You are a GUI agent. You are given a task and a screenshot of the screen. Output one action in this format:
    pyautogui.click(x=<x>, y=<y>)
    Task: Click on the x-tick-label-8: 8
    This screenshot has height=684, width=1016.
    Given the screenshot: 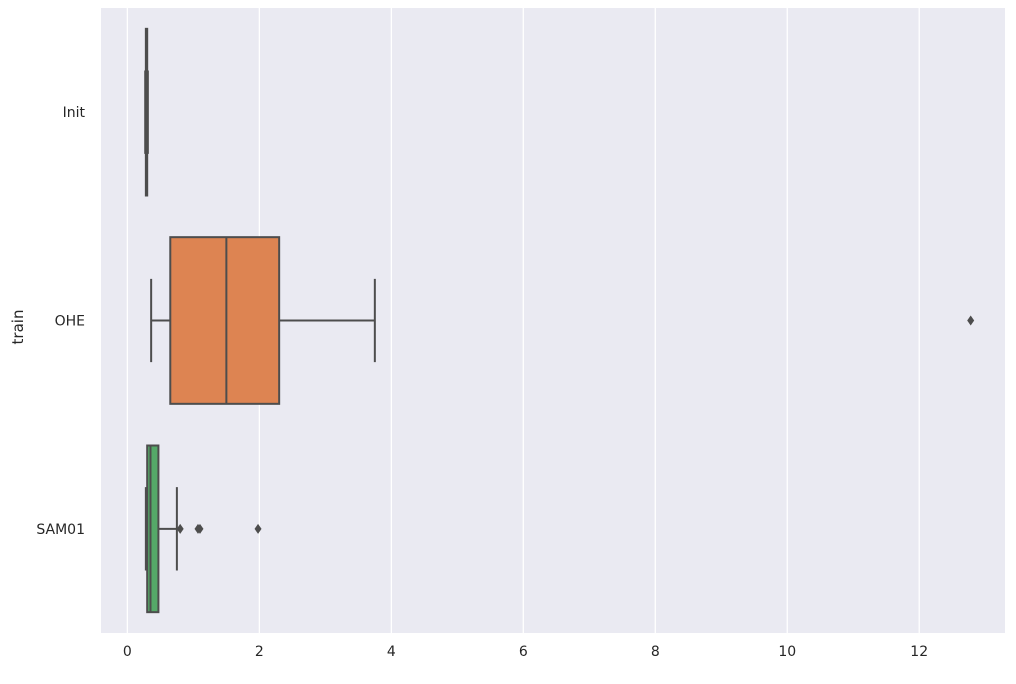 What is the action you would take?
    pyautogui.click(x=655, y=652)
    